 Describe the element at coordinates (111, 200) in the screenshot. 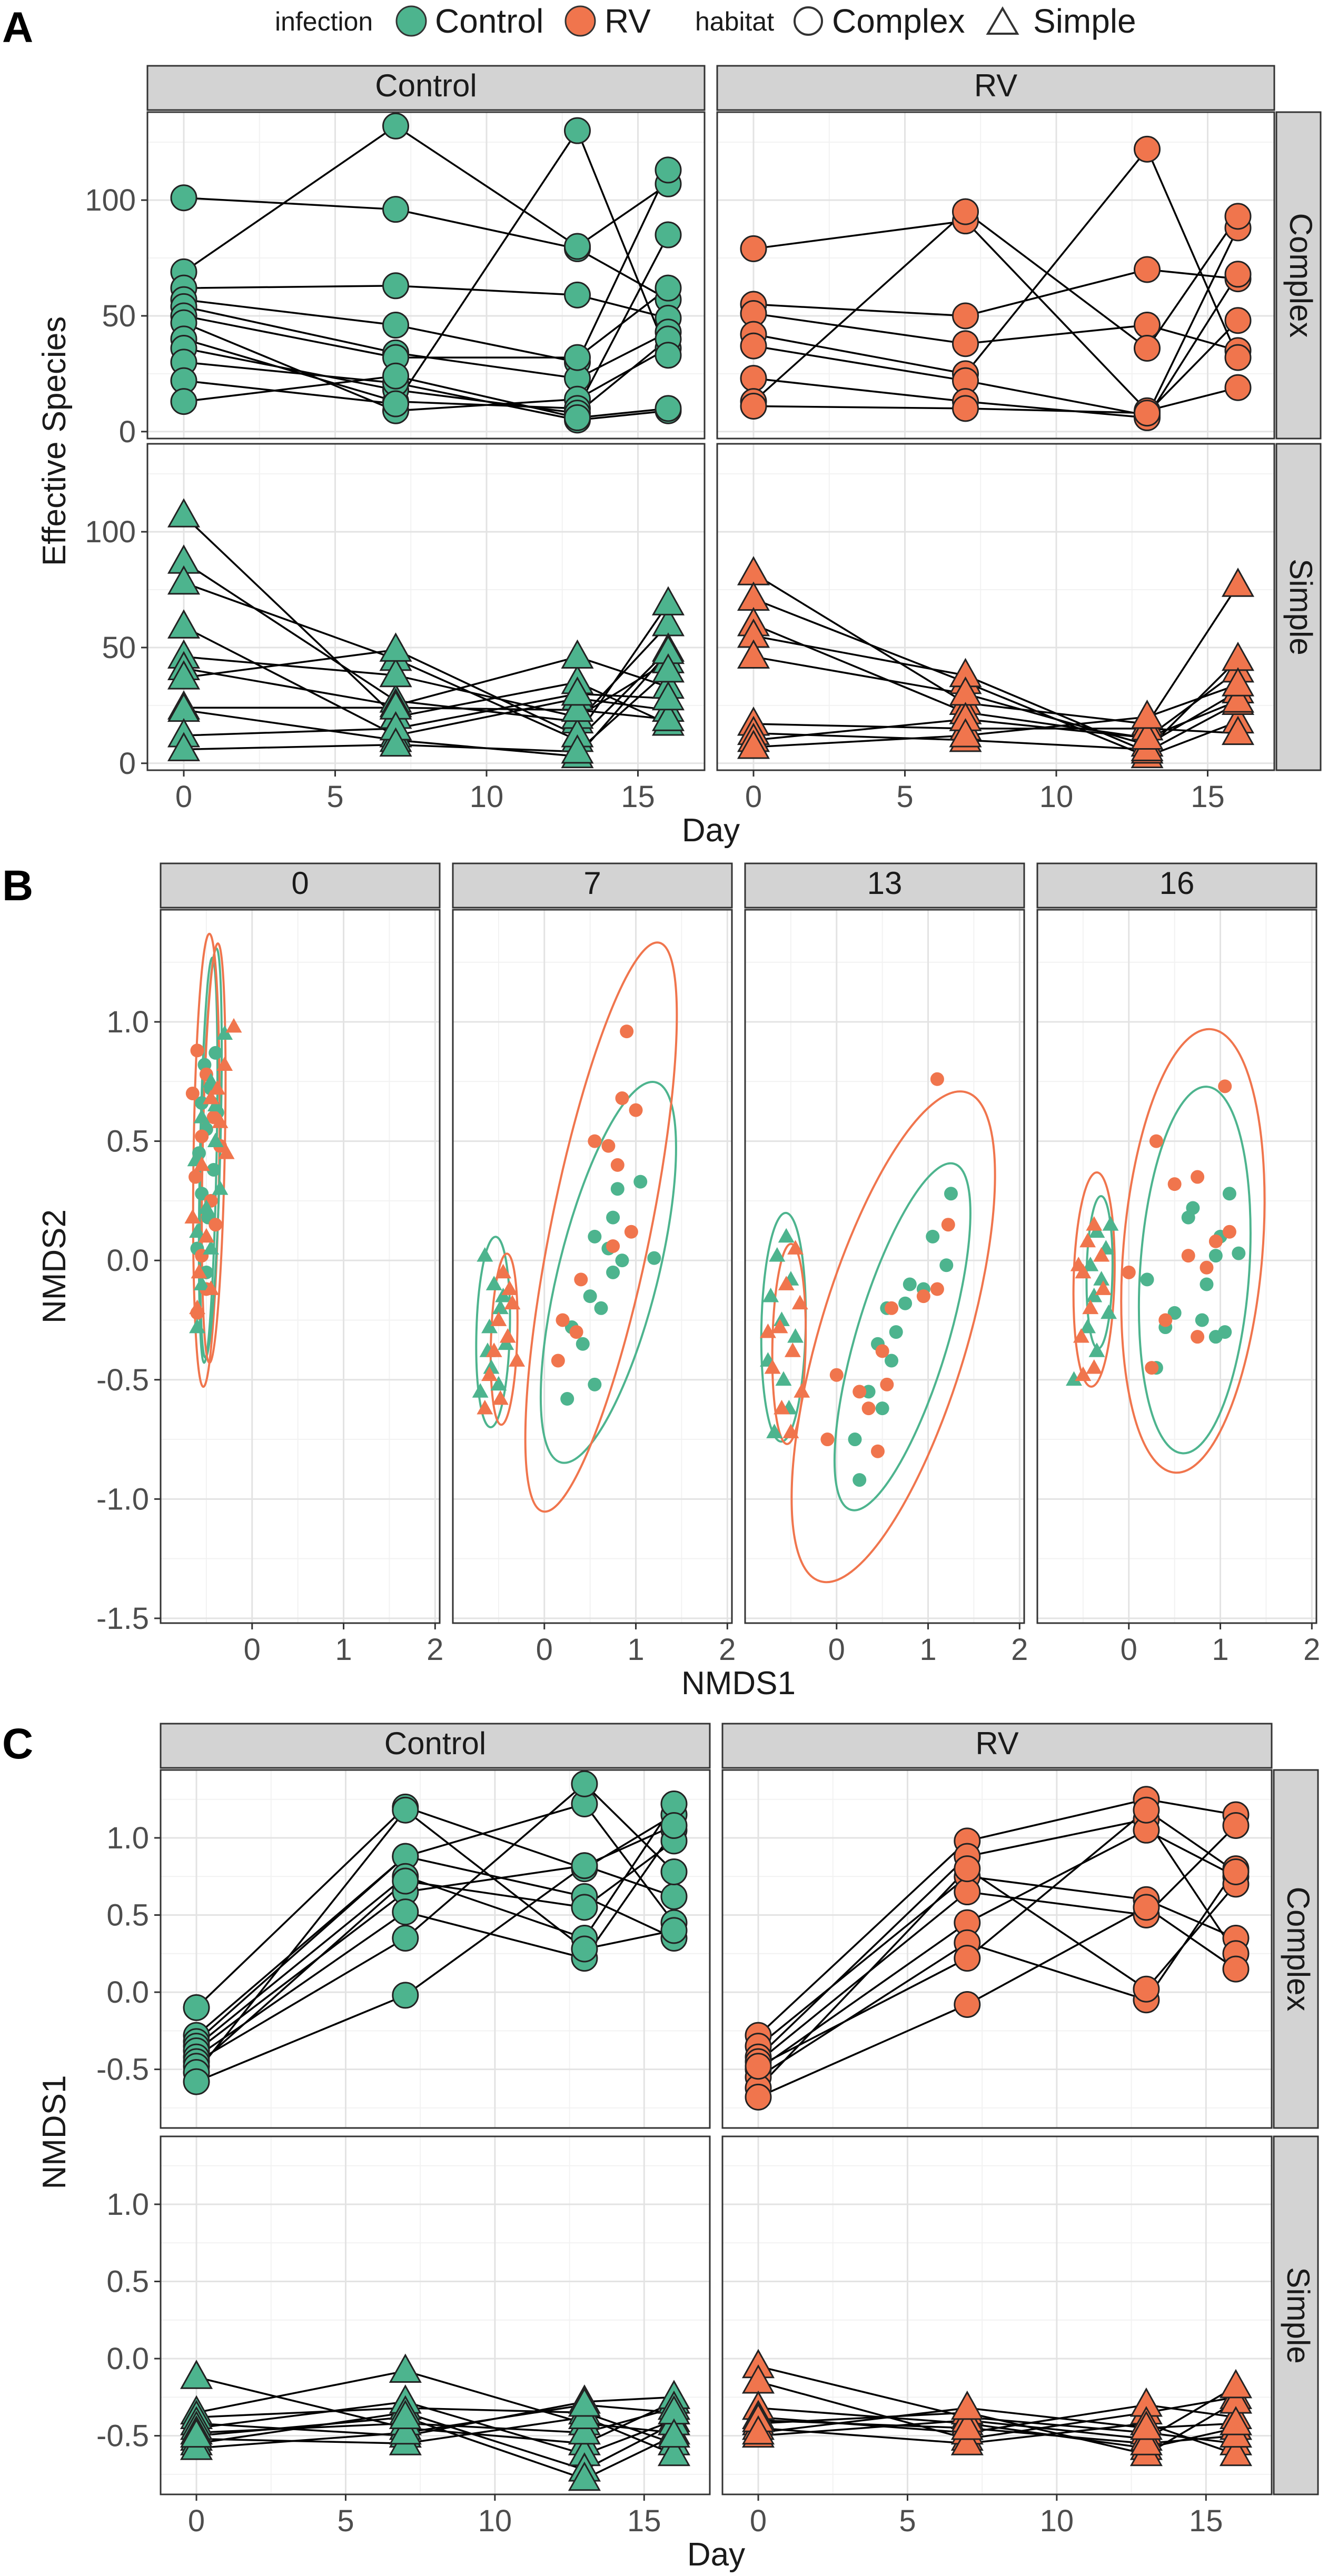

I see `y-tick-label: 100` at that location.